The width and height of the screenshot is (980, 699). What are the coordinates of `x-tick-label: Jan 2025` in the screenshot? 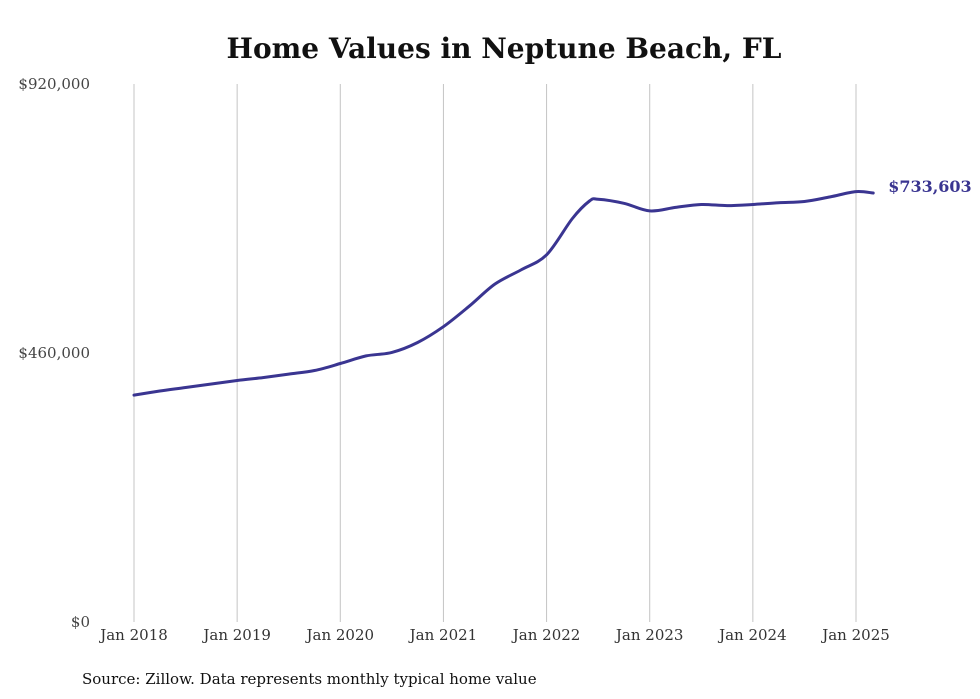 It's located at (855, 635).